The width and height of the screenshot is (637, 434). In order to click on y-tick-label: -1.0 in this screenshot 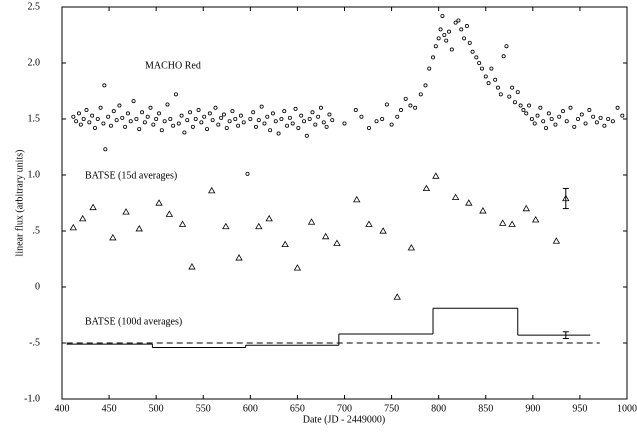, I will do `click(32, 398)`.